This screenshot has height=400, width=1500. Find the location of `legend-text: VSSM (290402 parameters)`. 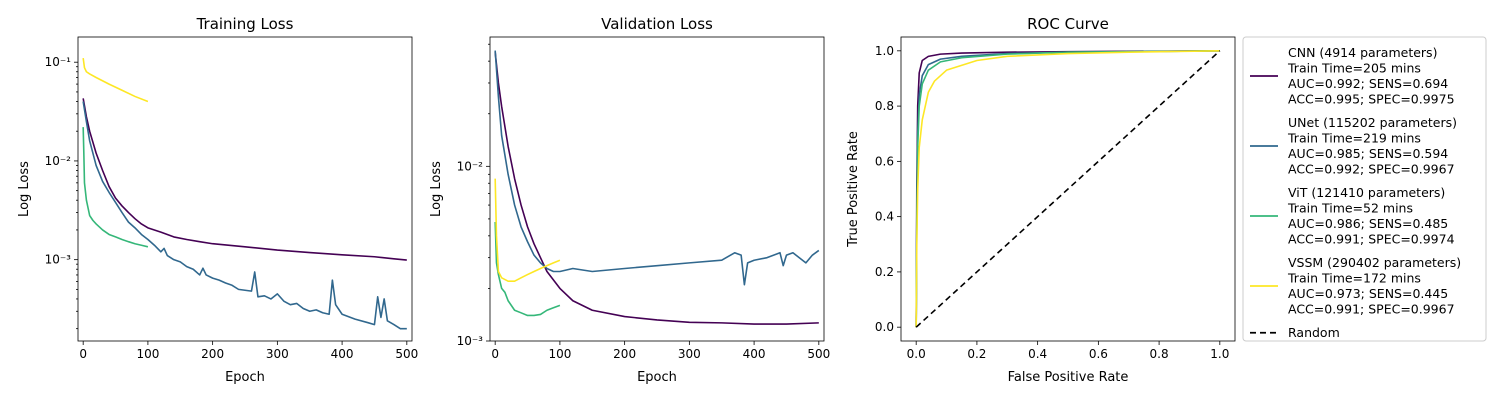

legend-text: VSSM (290402 parameters) is located at coordinates (1374, 262).